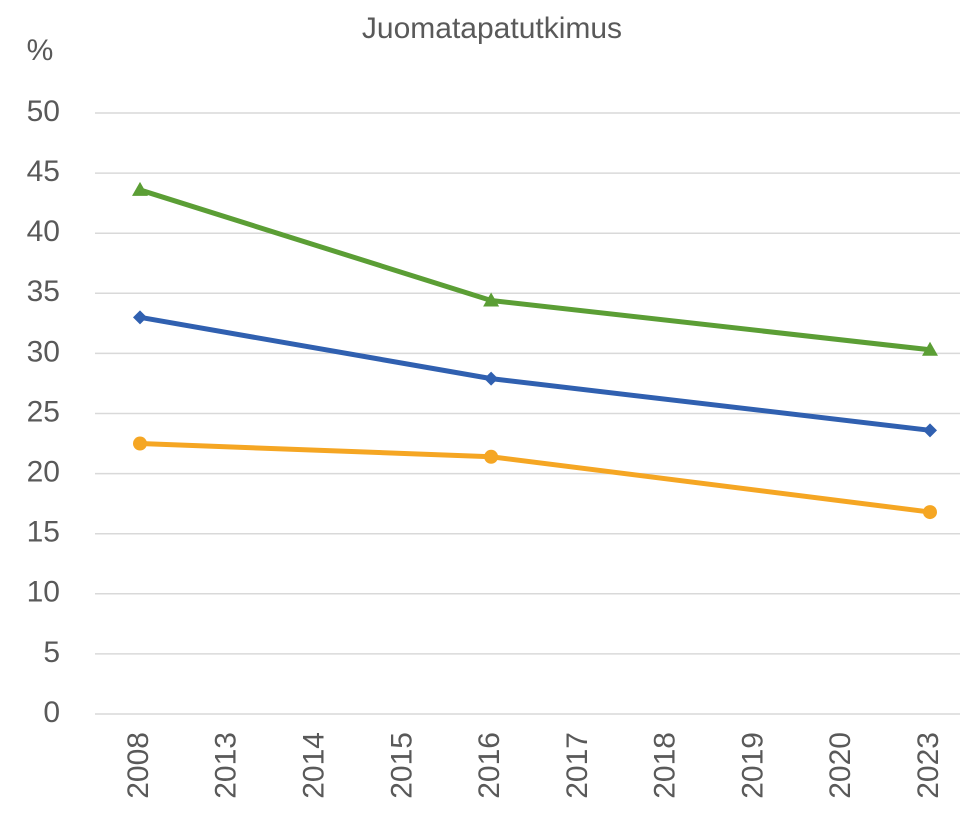 This screenshot has height=836, width=961. I want to click on y-tick-label: 25, so click(43, 411).